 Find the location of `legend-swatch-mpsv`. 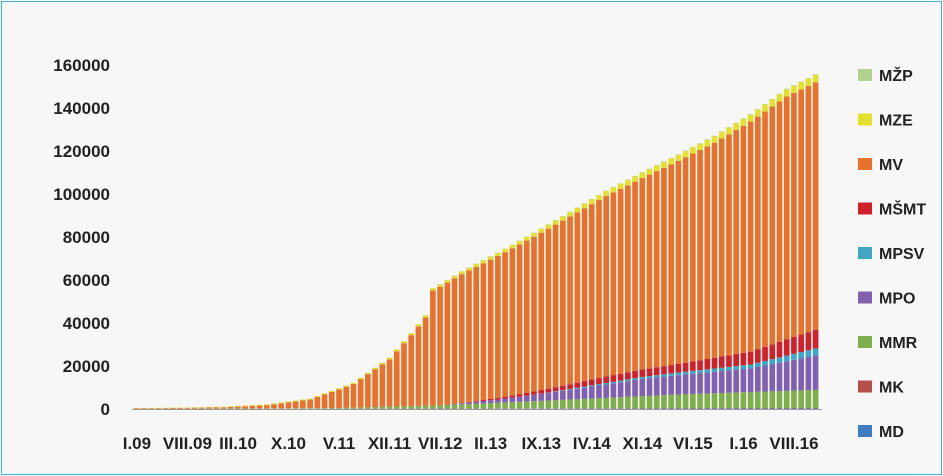

legend-swatch-mpsv is located at coordinates (865, 253).